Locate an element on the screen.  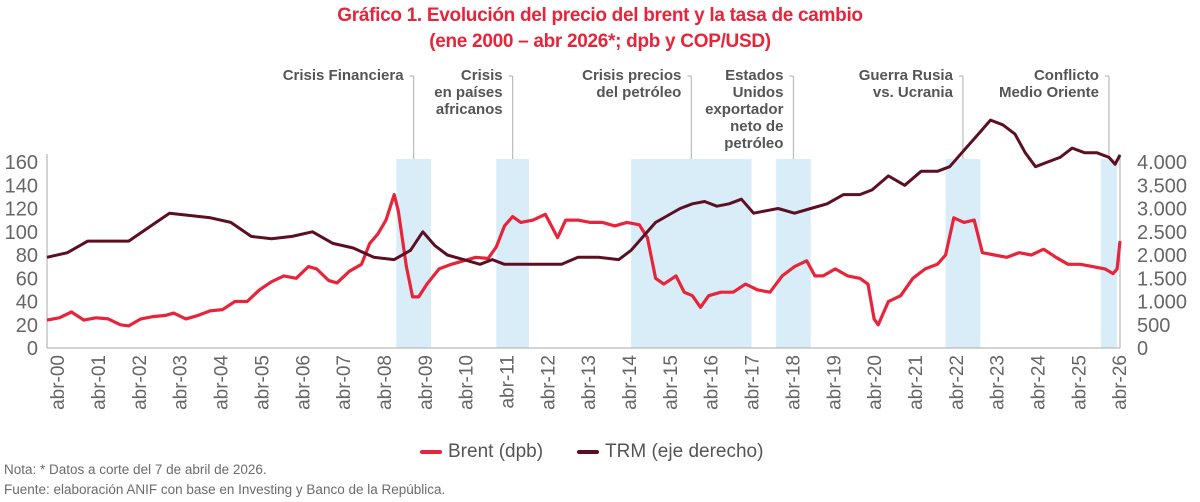
y-tick-right: 3.000 is located at coordinates (1162, 210).